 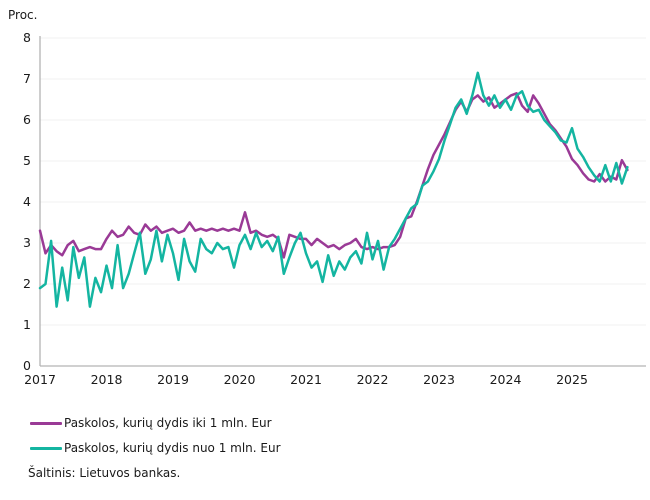 I want to click on x-tick-label: 2022, so click(x=373, y=379).